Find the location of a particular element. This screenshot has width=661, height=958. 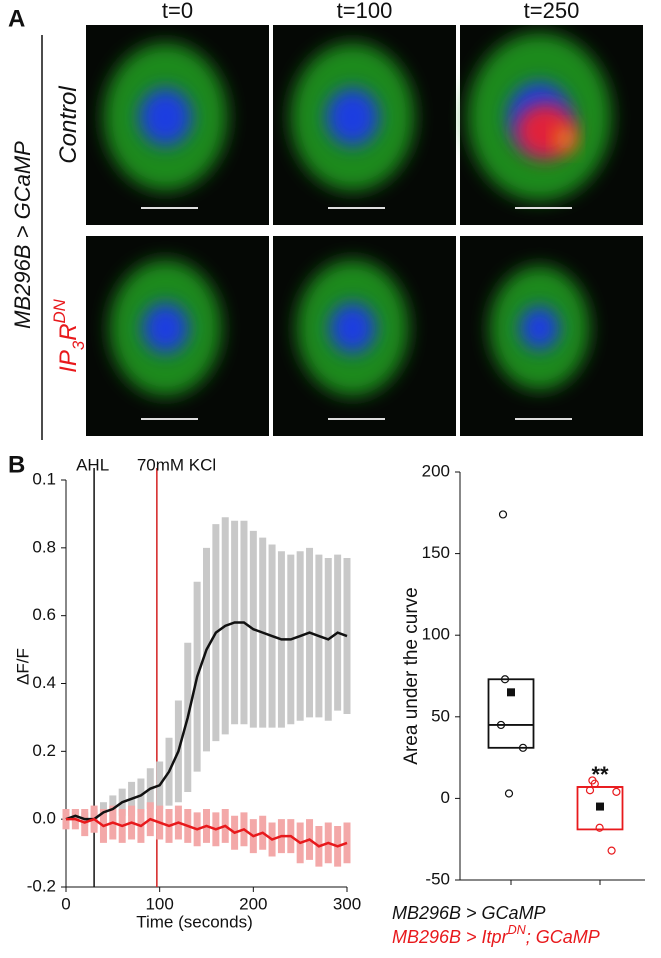

label-part: MB296B > GCaMP is located at coordinates (469, 913).